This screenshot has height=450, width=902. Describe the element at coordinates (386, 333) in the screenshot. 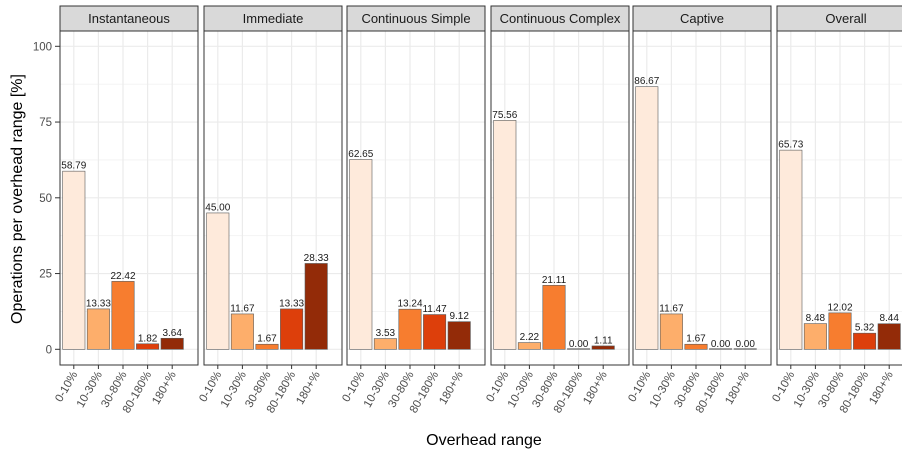

I see `bar-value-label: 3.53` at that location.